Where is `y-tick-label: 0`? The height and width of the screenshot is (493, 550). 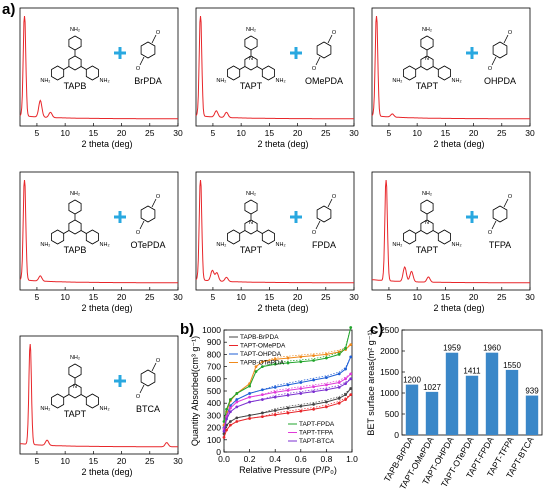 y-tick-label: 0 is located at coordinates (218, 452).